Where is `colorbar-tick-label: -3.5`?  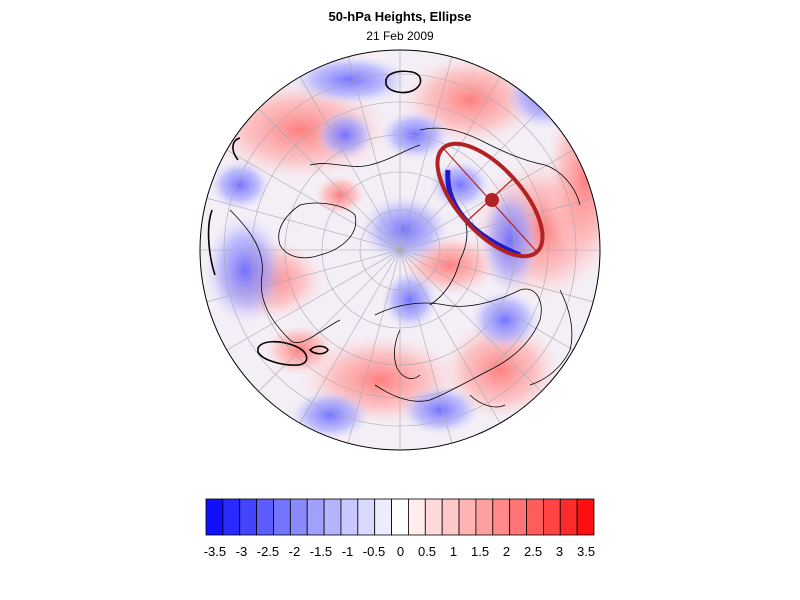 colorbar-tick-label: -3.5 is located at coordinates (215, 551).